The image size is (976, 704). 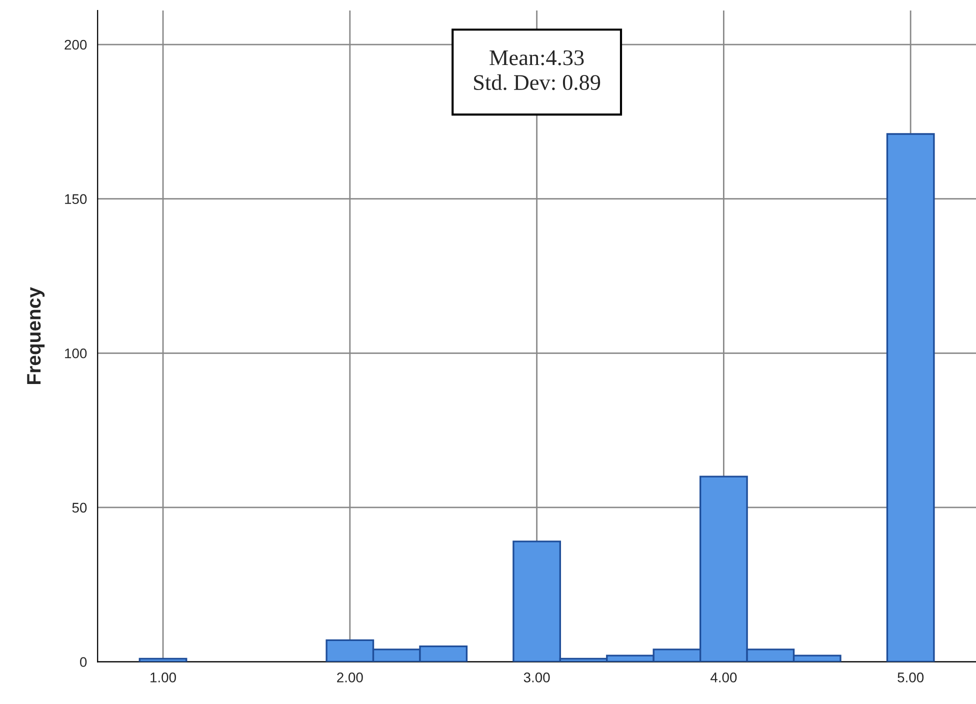 I want to click on y-axis-title: Frequency, so click(x=36, y=335).